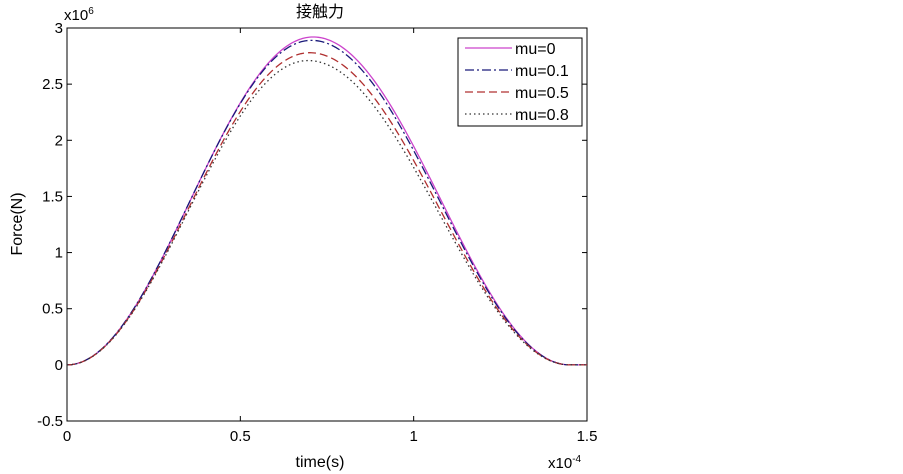  I want to click on y-tick-label: 1, so click(59, 253).